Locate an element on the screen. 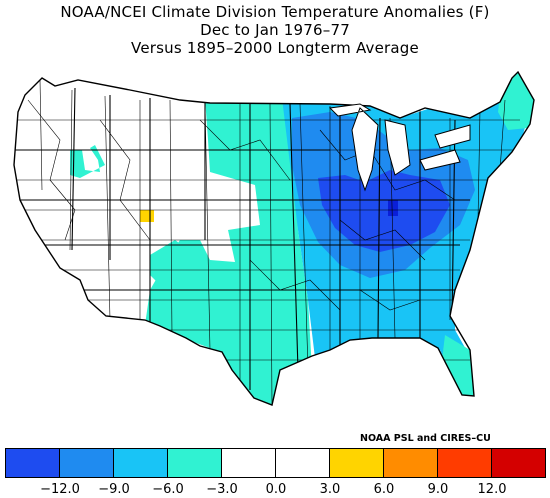 This screenshot has width=550, height=498. legend-tick-label: 6.0 is located at coordinates (384, 489).